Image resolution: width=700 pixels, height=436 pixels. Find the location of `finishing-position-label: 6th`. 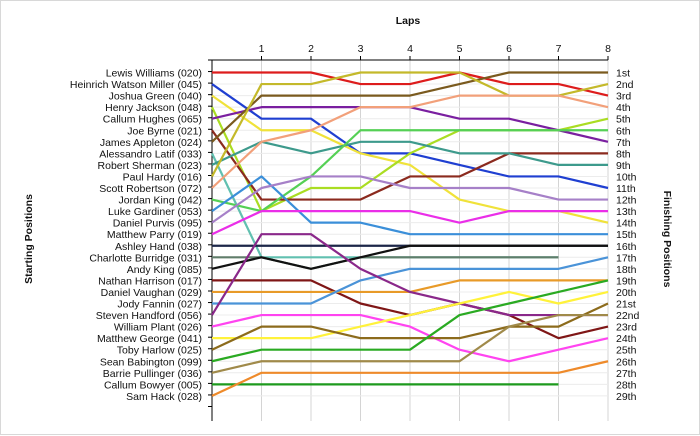

finishing-position-label: 6th is located at coordinates (623, 131).